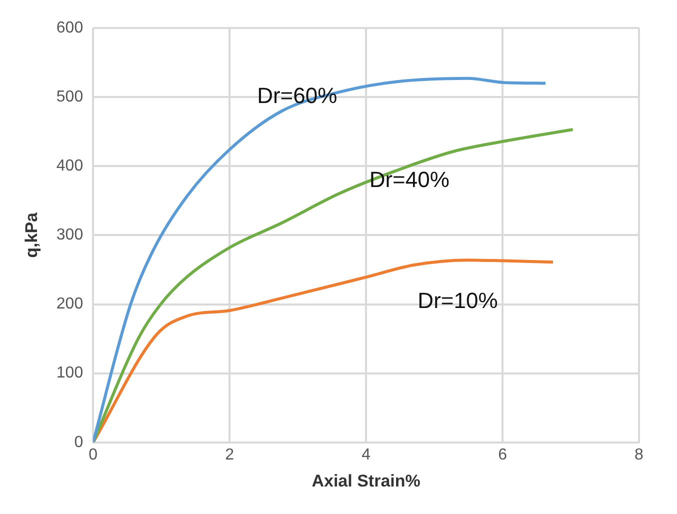 This screenshot has width=677, height=514. Describe the element at coordinates (229, 455) in the screenshot. I see `x-tick-label: 2` at that location.